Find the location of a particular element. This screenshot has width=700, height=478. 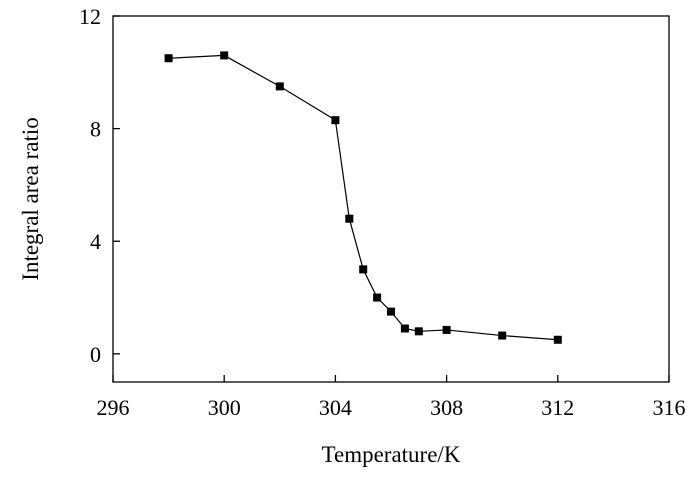

x-tick-label: 304 is located at coordinates (335, 407).